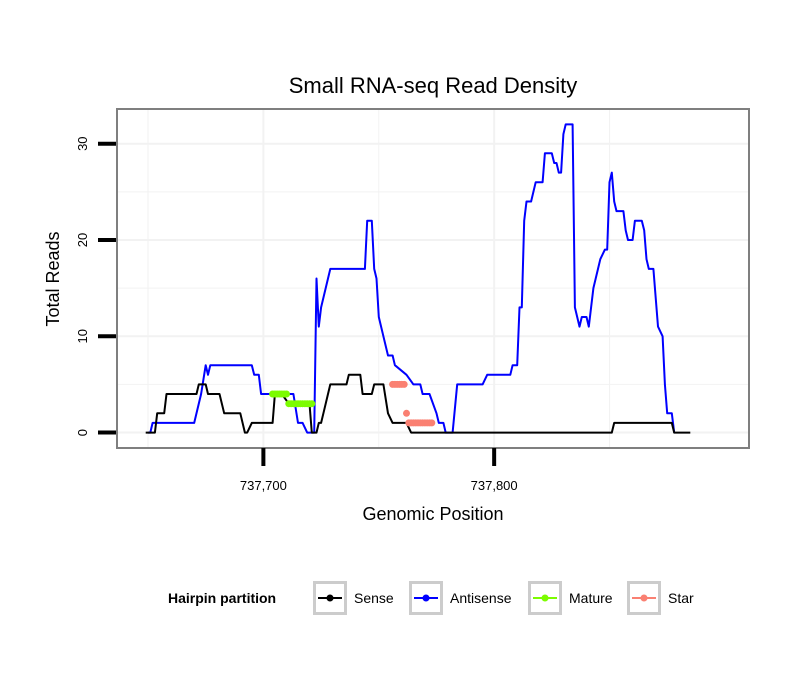 This screenshot has width=810, height=690. Describe the element at coordinates (330, 598) in the screenshot. I see `legend-key-dot-sense` at that location.